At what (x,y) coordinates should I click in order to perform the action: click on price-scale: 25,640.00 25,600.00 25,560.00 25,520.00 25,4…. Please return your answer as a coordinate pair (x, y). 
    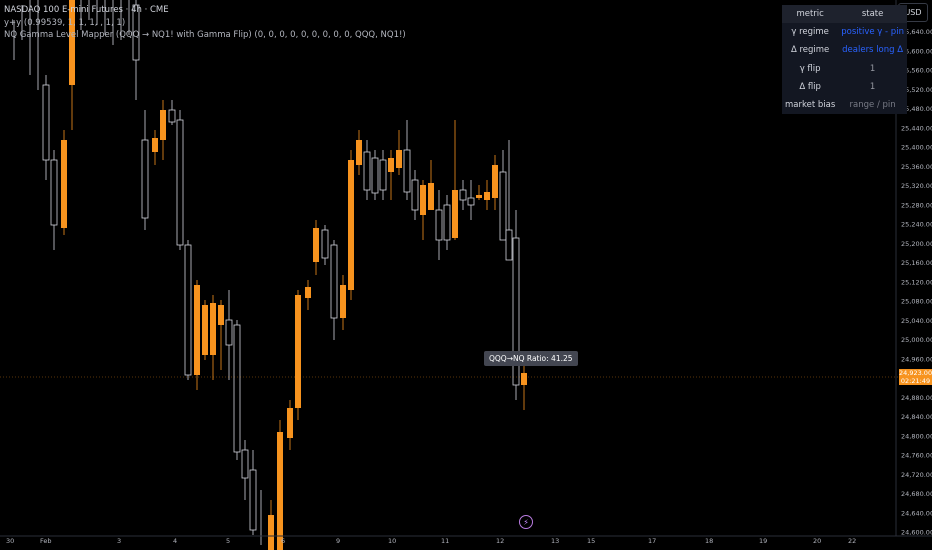
    Looking at the image, I should click on (913, 268).